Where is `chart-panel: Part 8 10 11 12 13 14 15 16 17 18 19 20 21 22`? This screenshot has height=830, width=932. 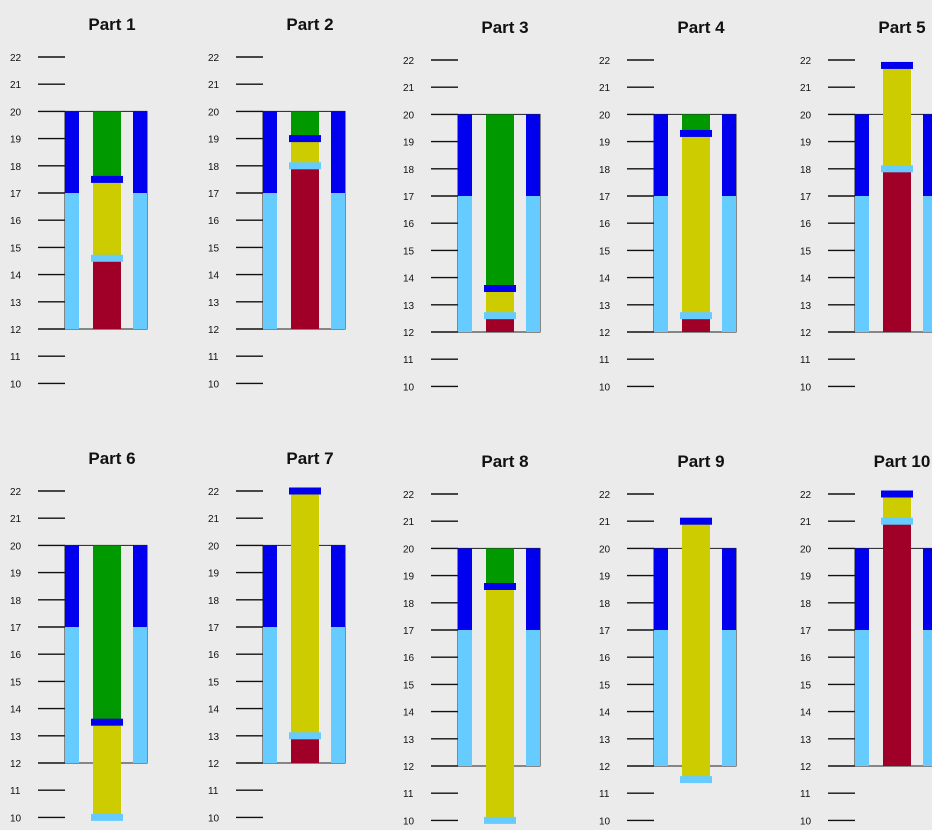
chart-panel: Part 8 10 11 12 13 14 15 16 17 18 19 20 21 22 is located at coordinates (472, 639).